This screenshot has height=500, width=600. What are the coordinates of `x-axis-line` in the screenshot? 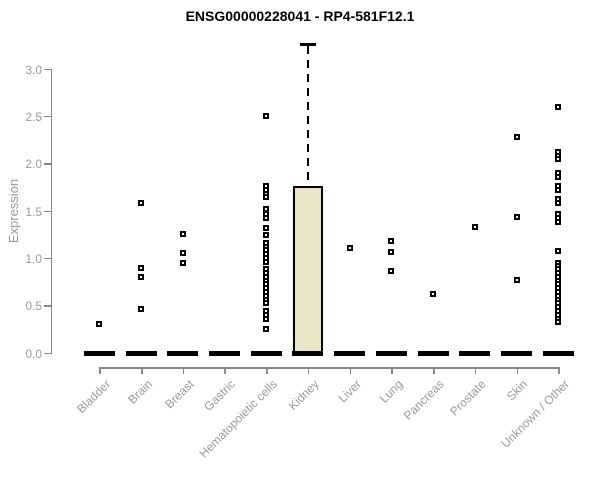 It's located at (329, 368).